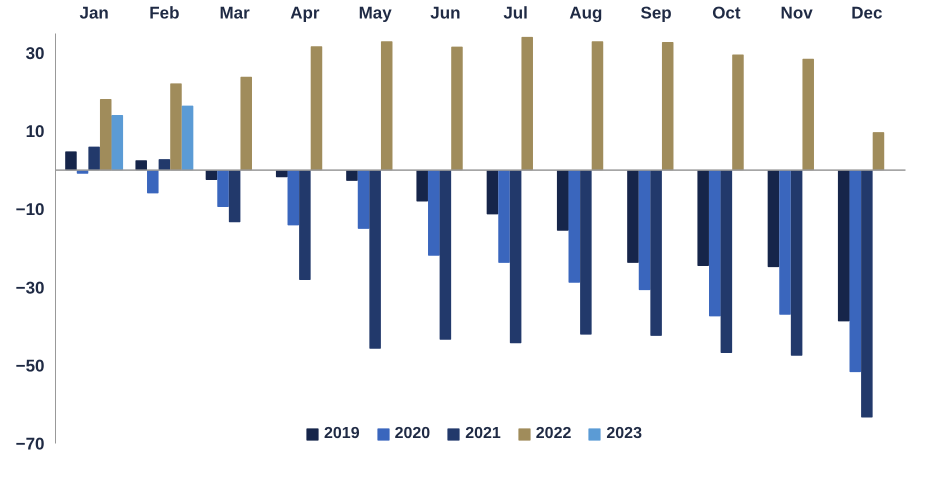 The width and height of the screenshot is (927, 479). Describe the element at coordinates (305, 13) in the screenshot. I see `x-tick-label: Apr` at that location.